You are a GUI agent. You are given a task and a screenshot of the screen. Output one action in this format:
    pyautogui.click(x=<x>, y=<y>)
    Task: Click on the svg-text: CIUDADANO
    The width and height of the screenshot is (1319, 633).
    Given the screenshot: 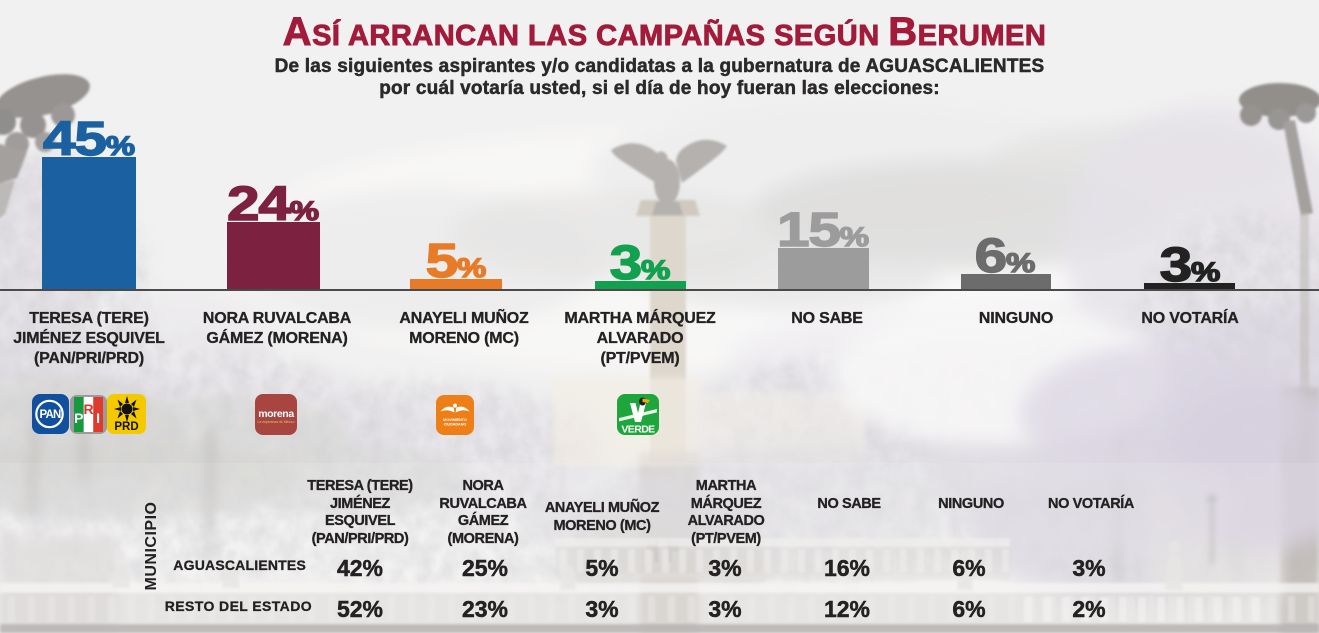 What is the action you would take?
    pyautogui.click(x=455, y=425)
    